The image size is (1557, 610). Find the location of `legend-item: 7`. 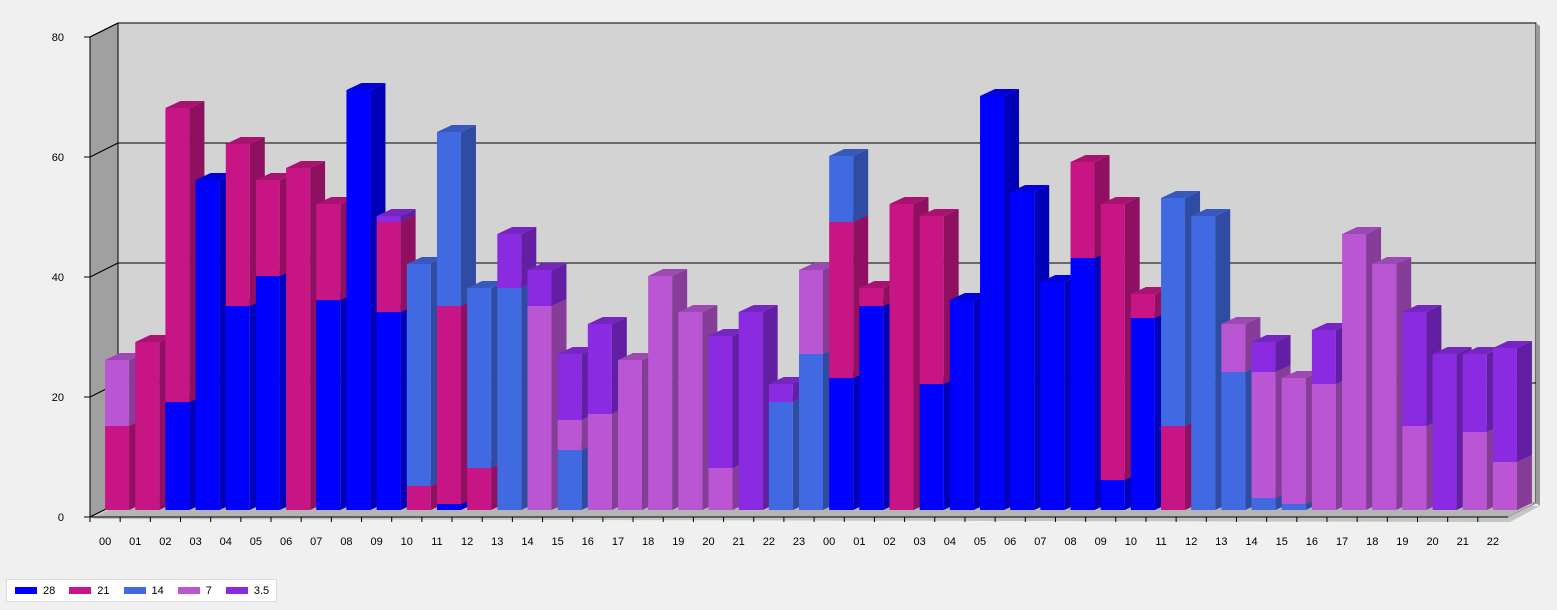

legend-item: 7 is located at coordinates (194, 590).